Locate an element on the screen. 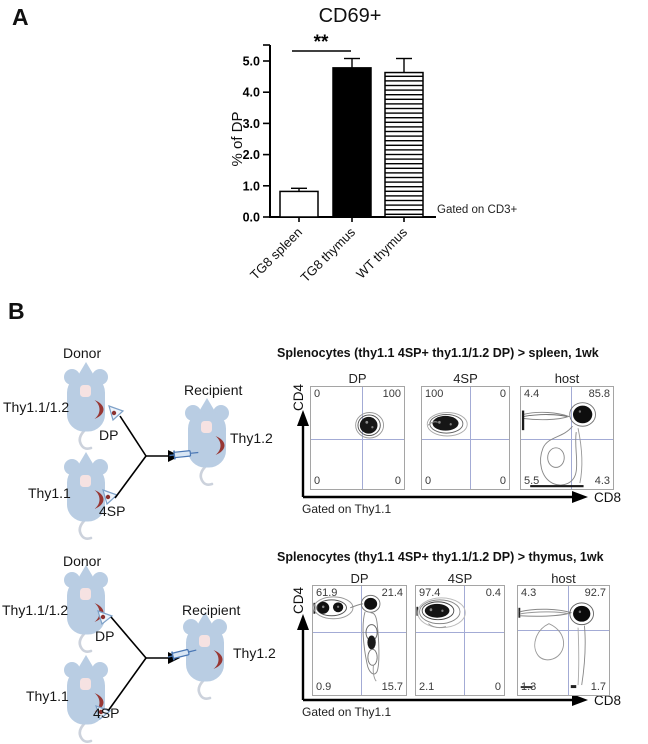 This screenshot has height=744, width=648. quad-br: 4.3 is located at coordinates (602, 481).